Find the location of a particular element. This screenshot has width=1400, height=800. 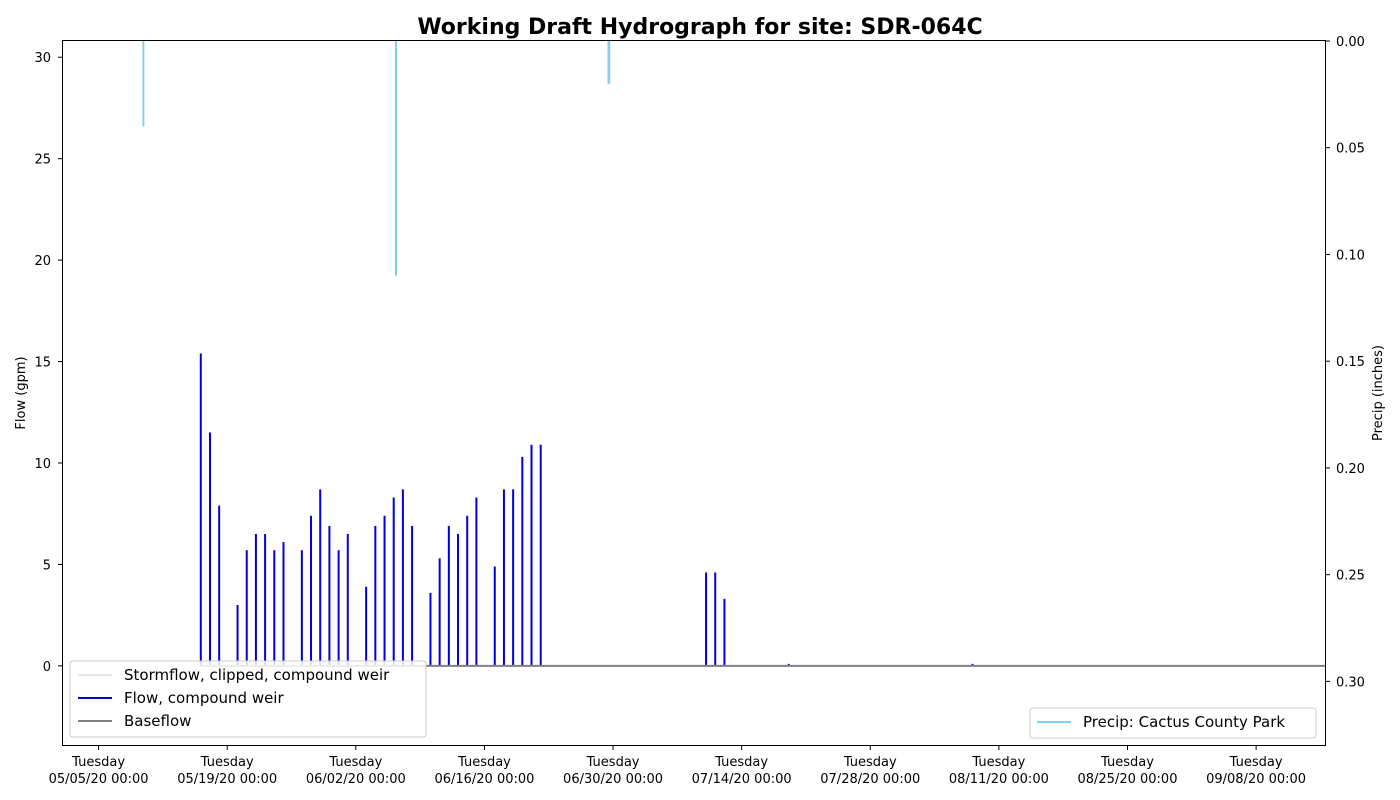

y-left-tick-label: 10 is located at coordinates (42, 464).